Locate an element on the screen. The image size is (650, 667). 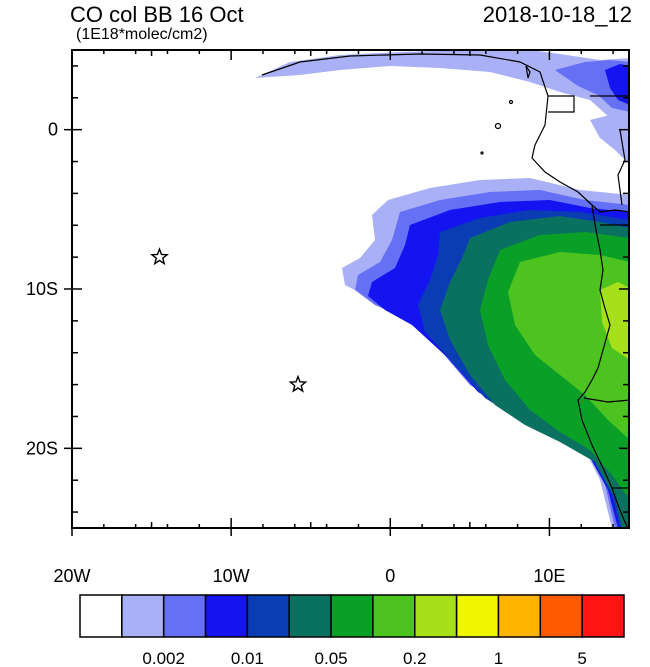
colorbar-label: 0.2 is located at coordinates (415, 658).